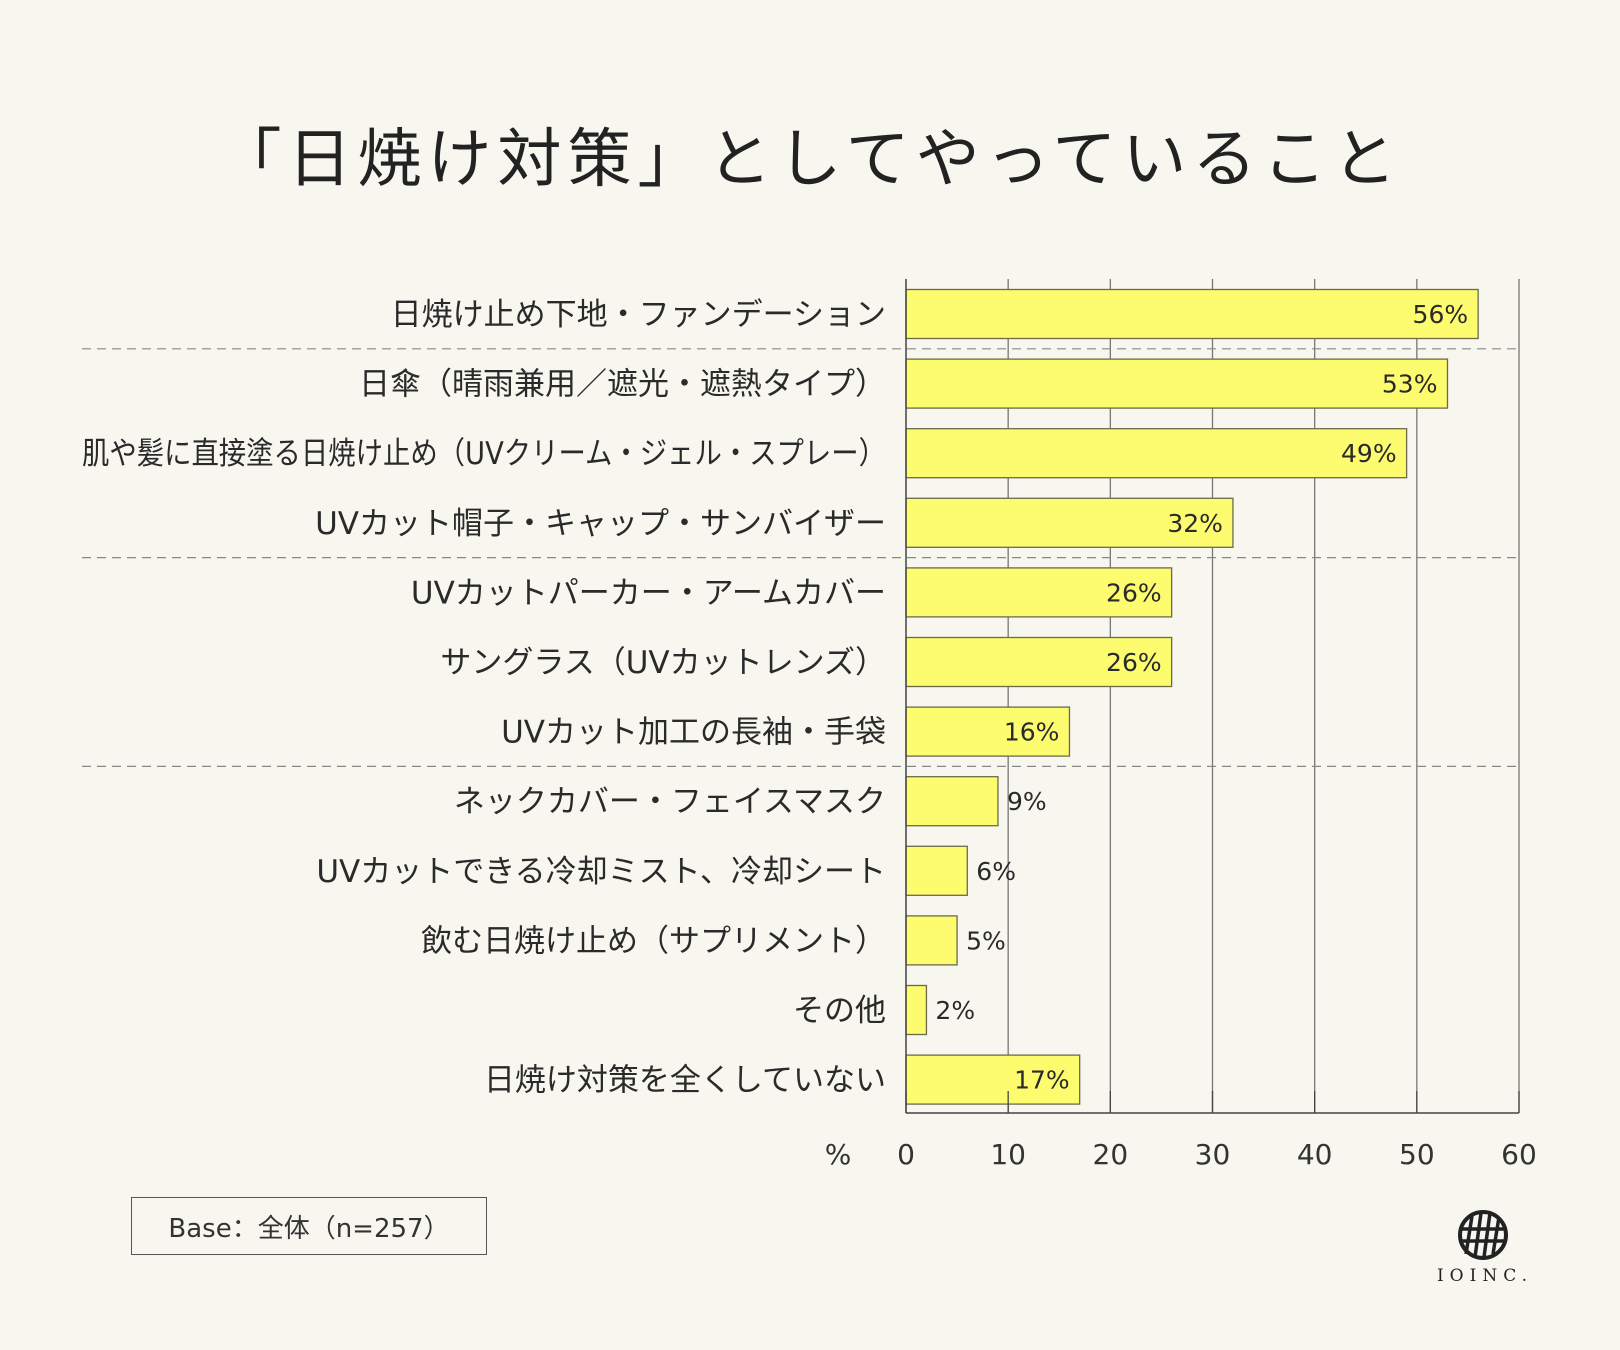  What do you see at coordinates (838, 1154) in the screenshot?
I see `x-axis-unit-label: %` at bounding box center [838, 1154].